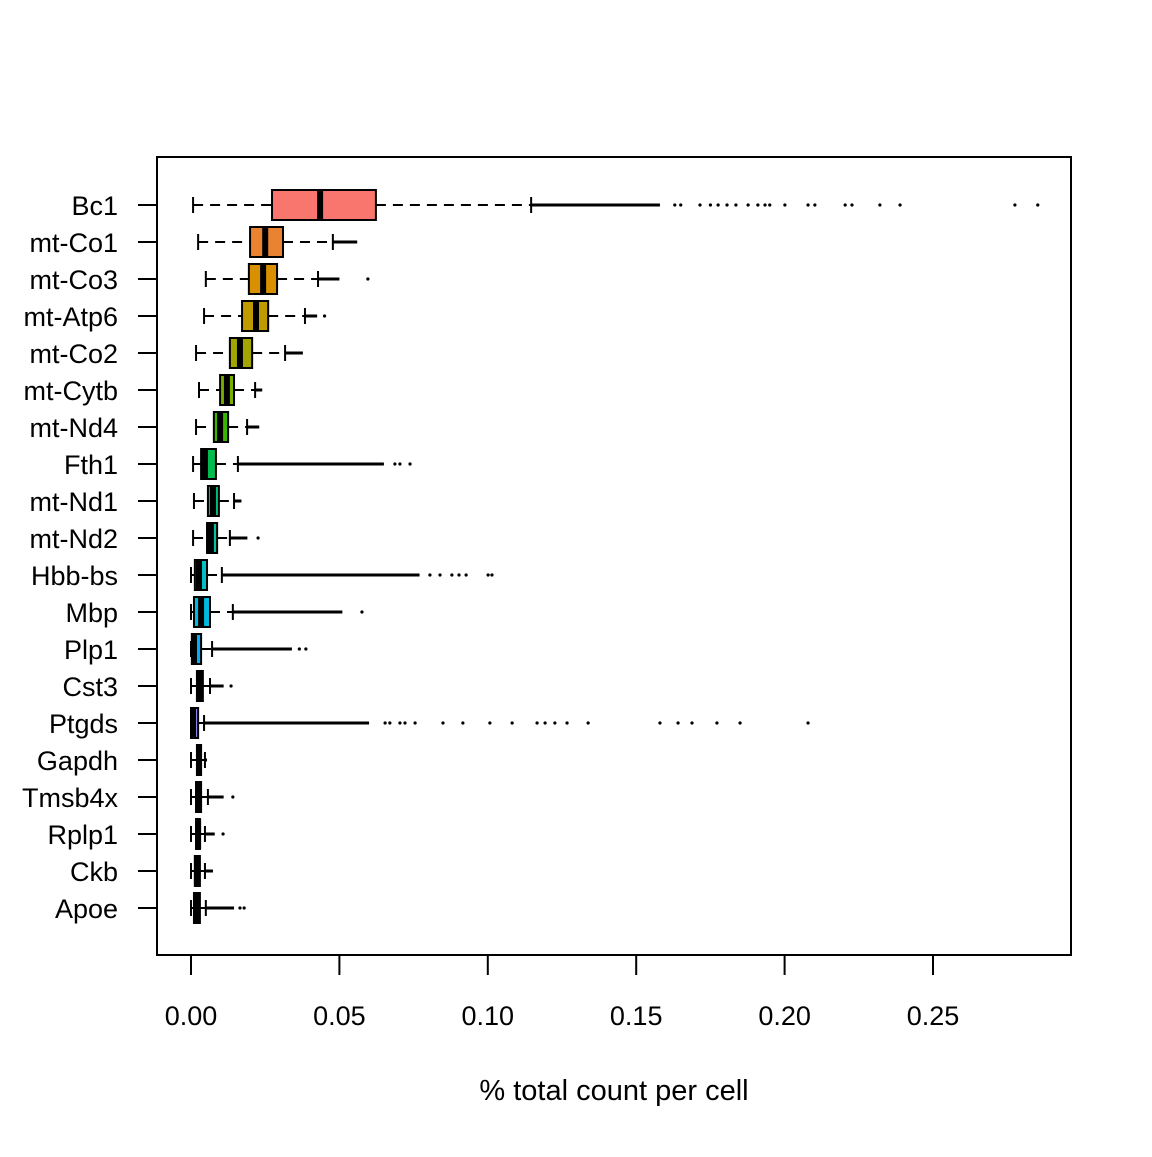 This screenshot has height=1157, width=1152. What do you see at coordinates (86, 909) in the screenshot?
I see `y-tick-label: Apoe` at bounding box center [86, 909].